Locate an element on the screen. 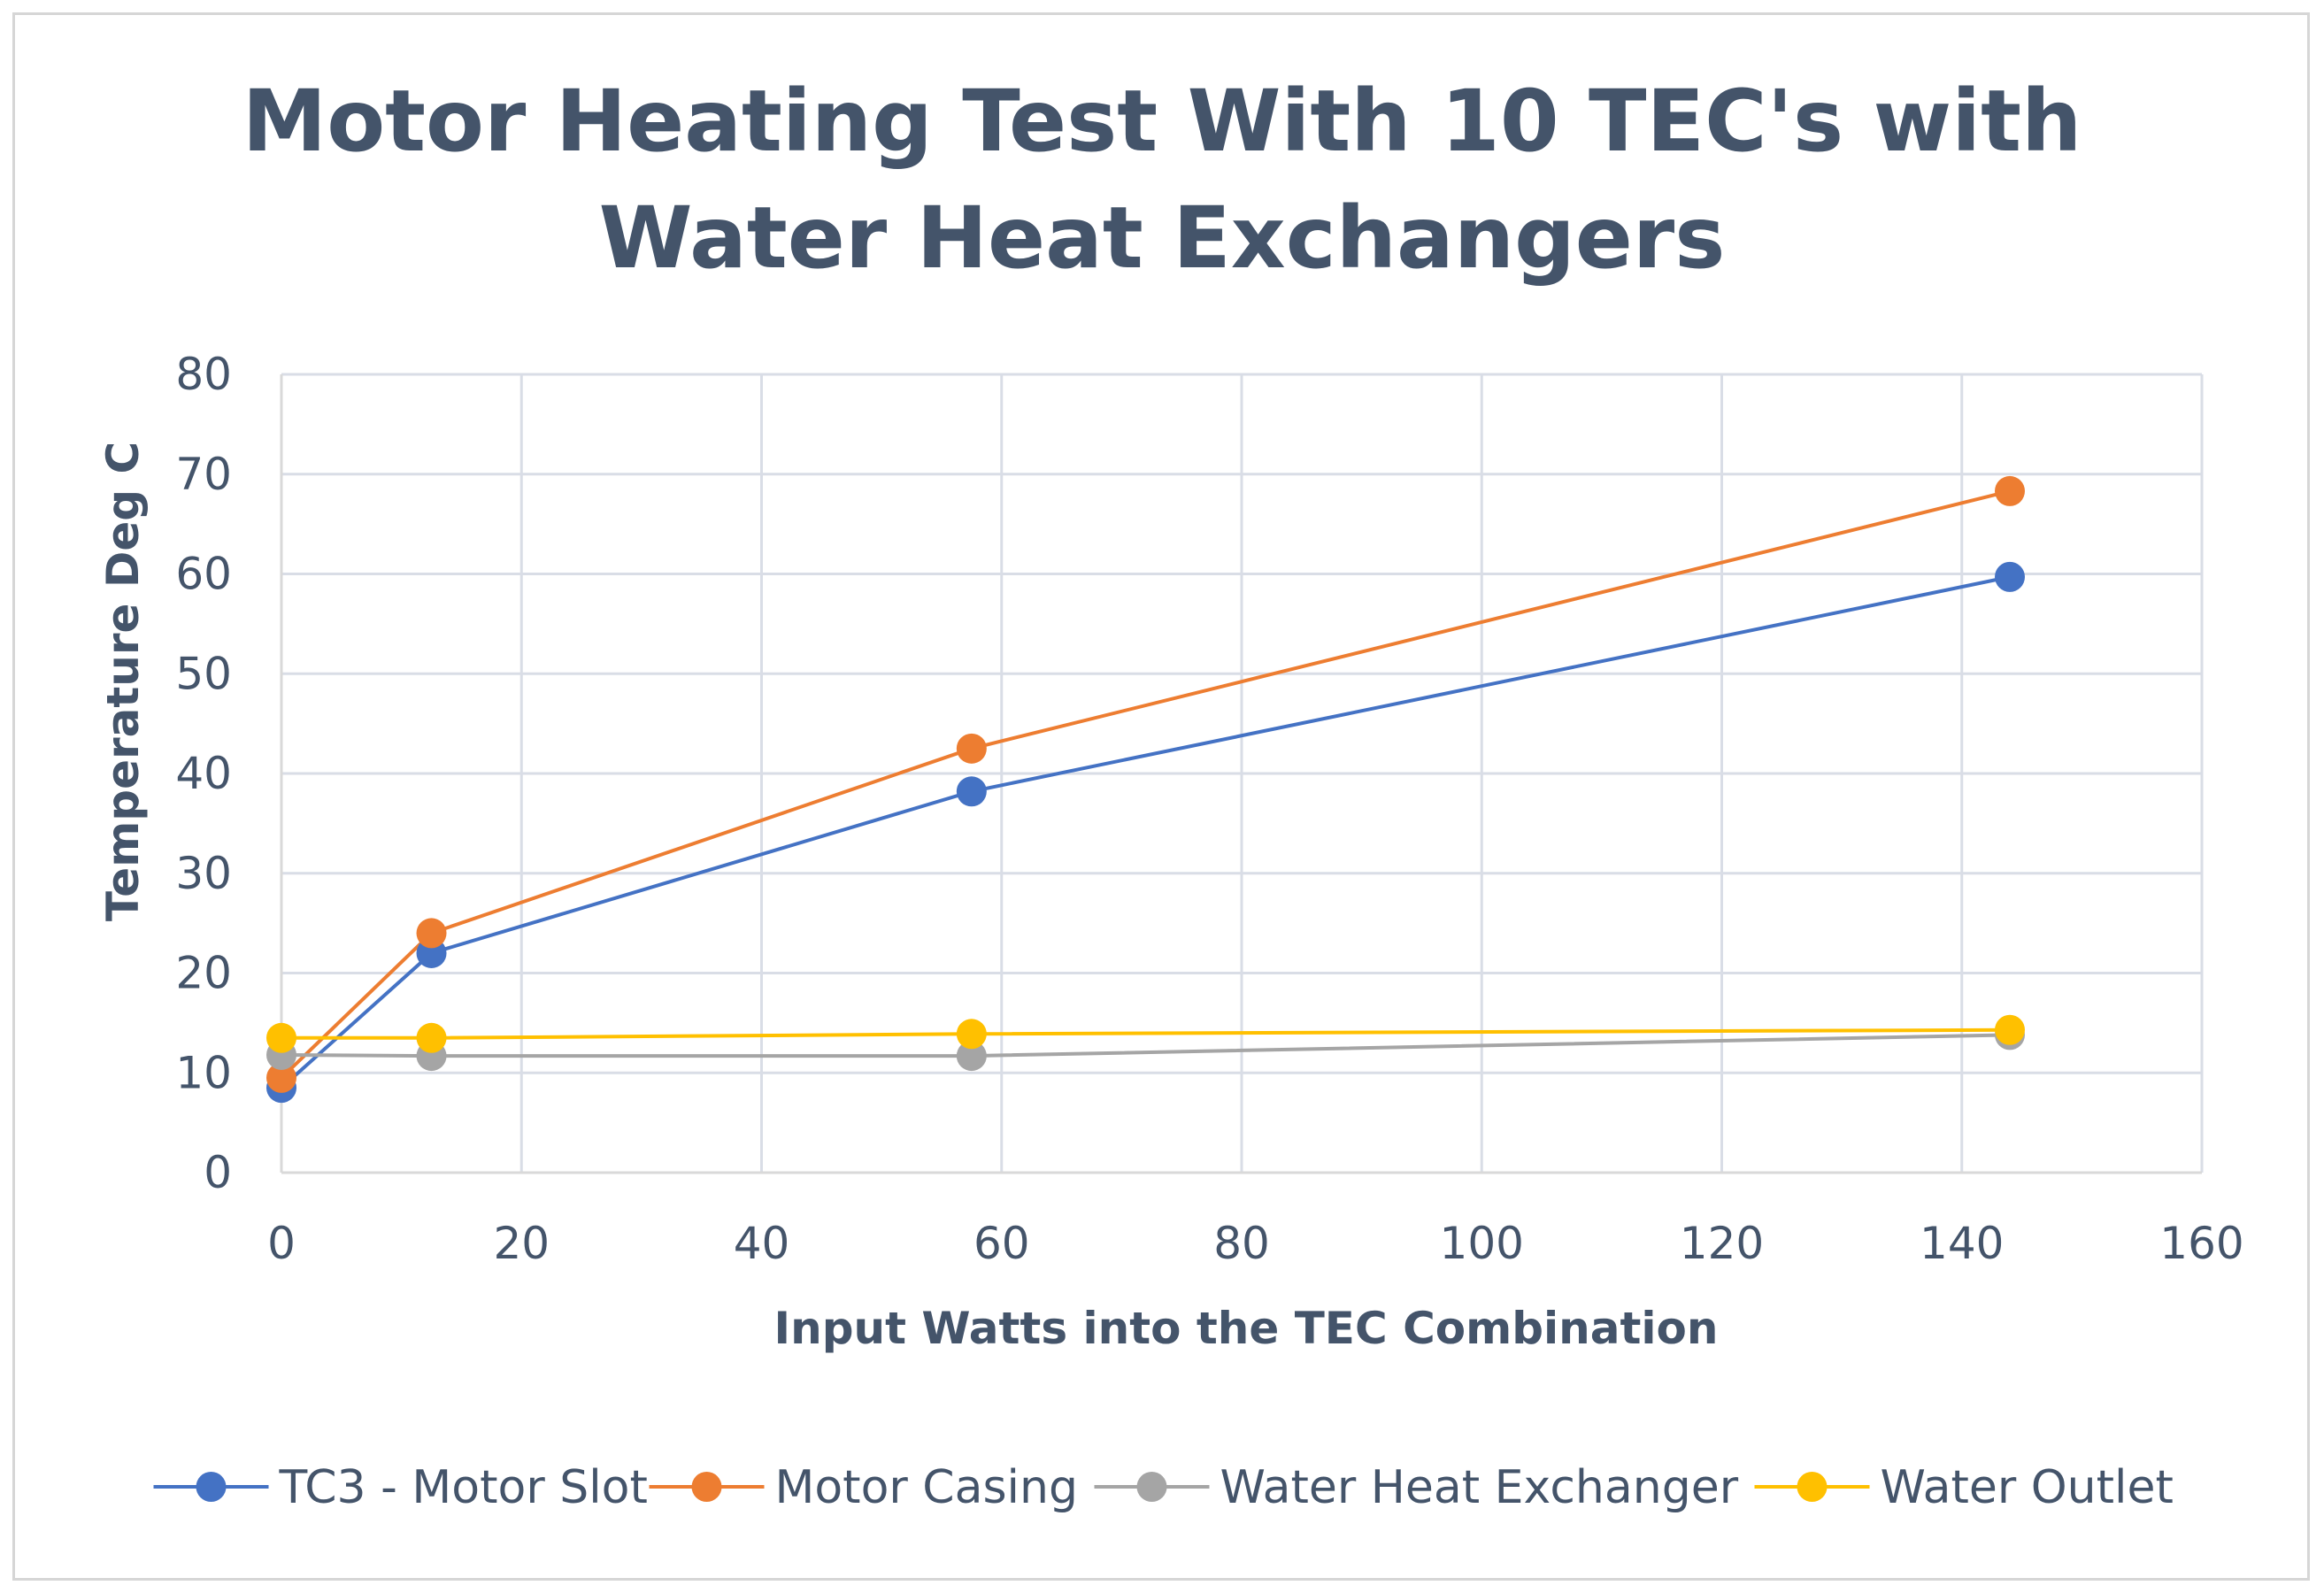 This screenshot has height=1593, width=2324. x-tick-label: 60 is located at coordinates (1001, 1243).